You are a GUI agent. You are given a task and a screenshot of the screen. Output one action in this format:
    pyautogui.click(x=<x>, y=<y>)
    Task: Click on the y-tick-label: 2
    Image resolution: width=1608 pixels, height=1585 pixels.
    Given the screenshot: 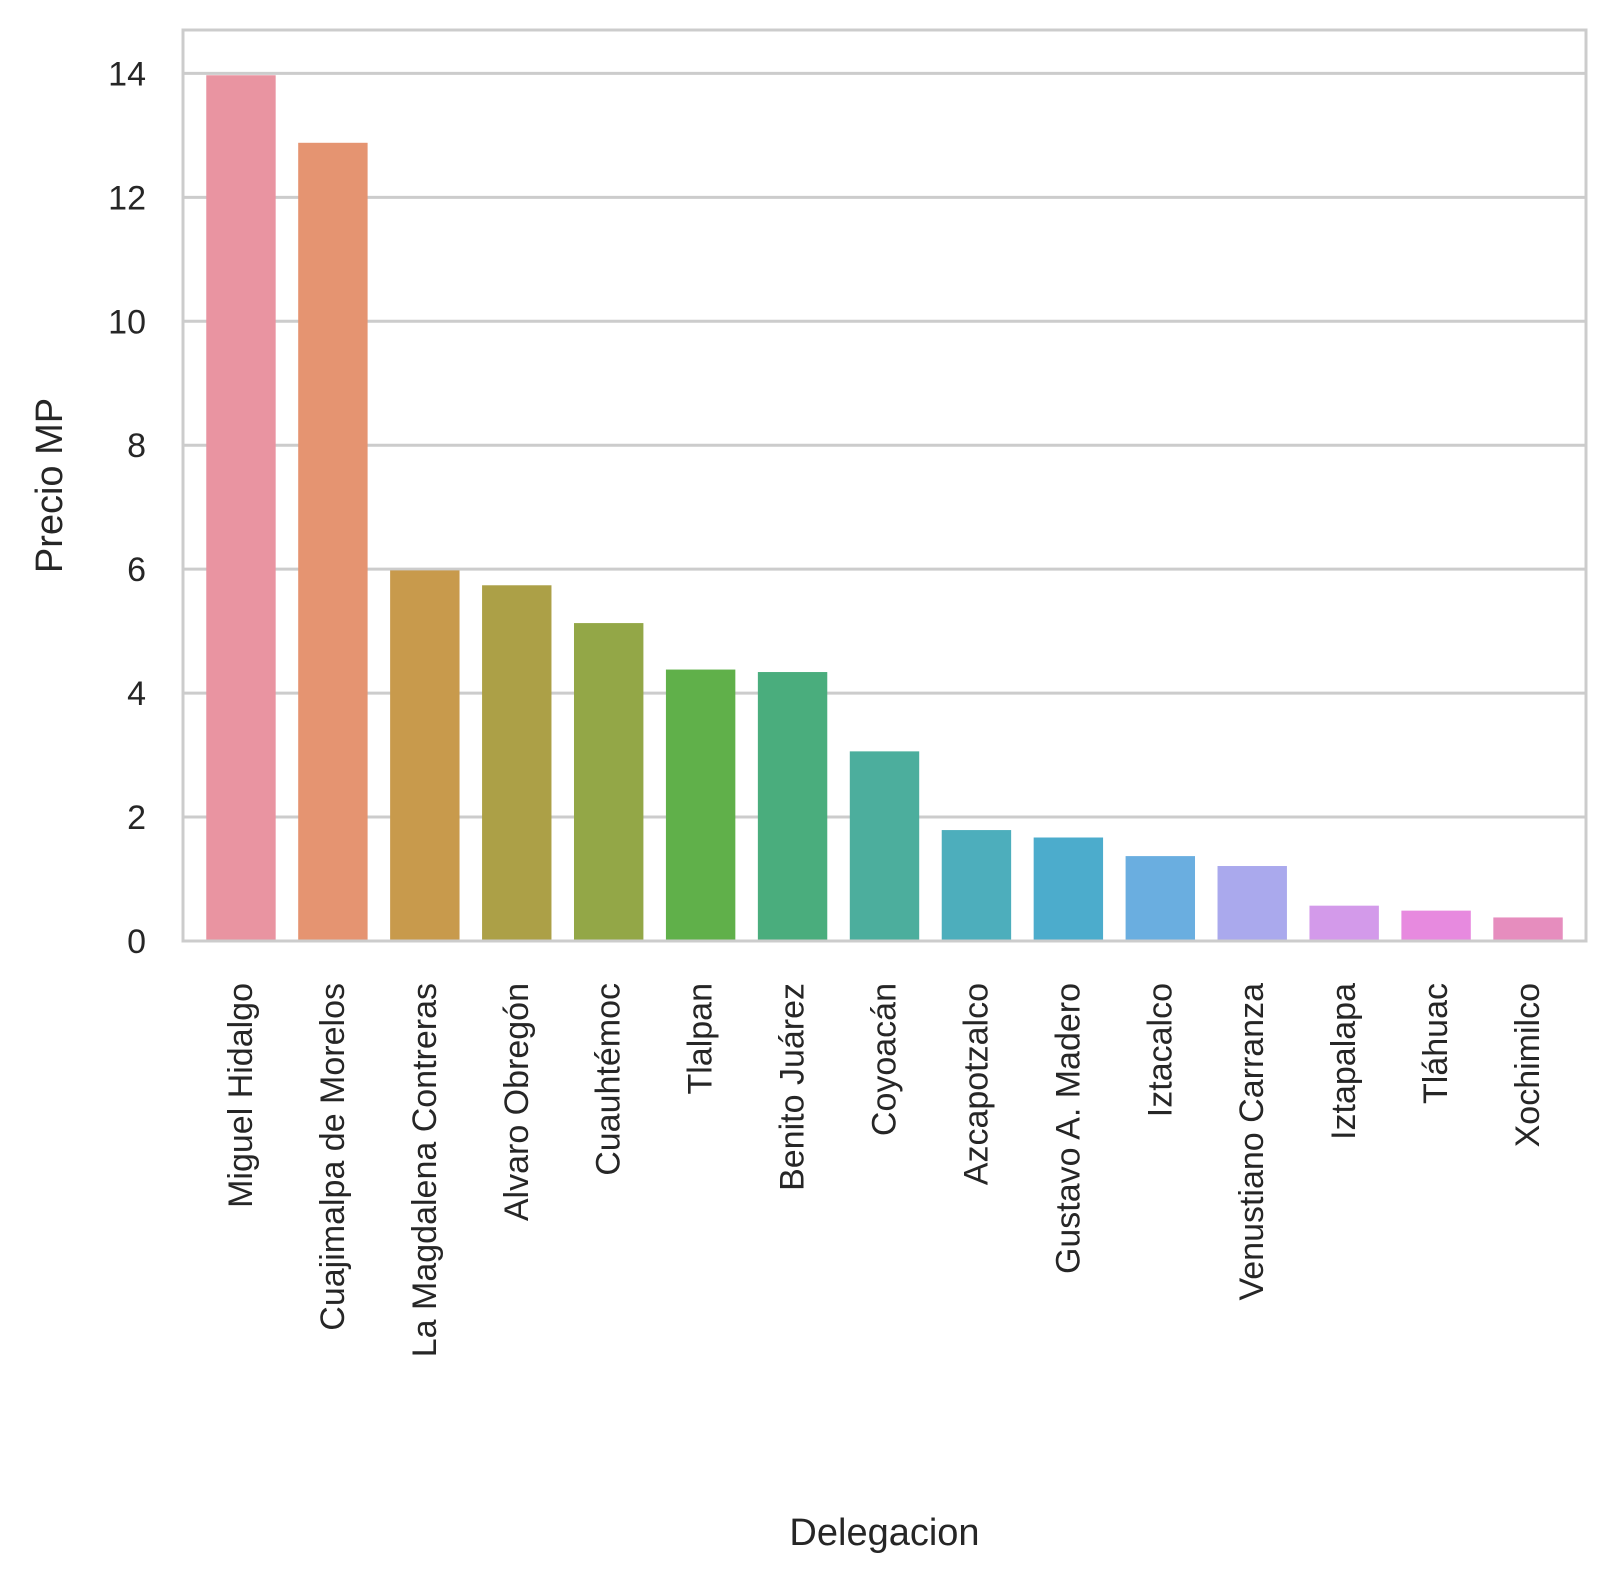 What is the action you would take?
    pyautogui.click(x=136, y=818)
    